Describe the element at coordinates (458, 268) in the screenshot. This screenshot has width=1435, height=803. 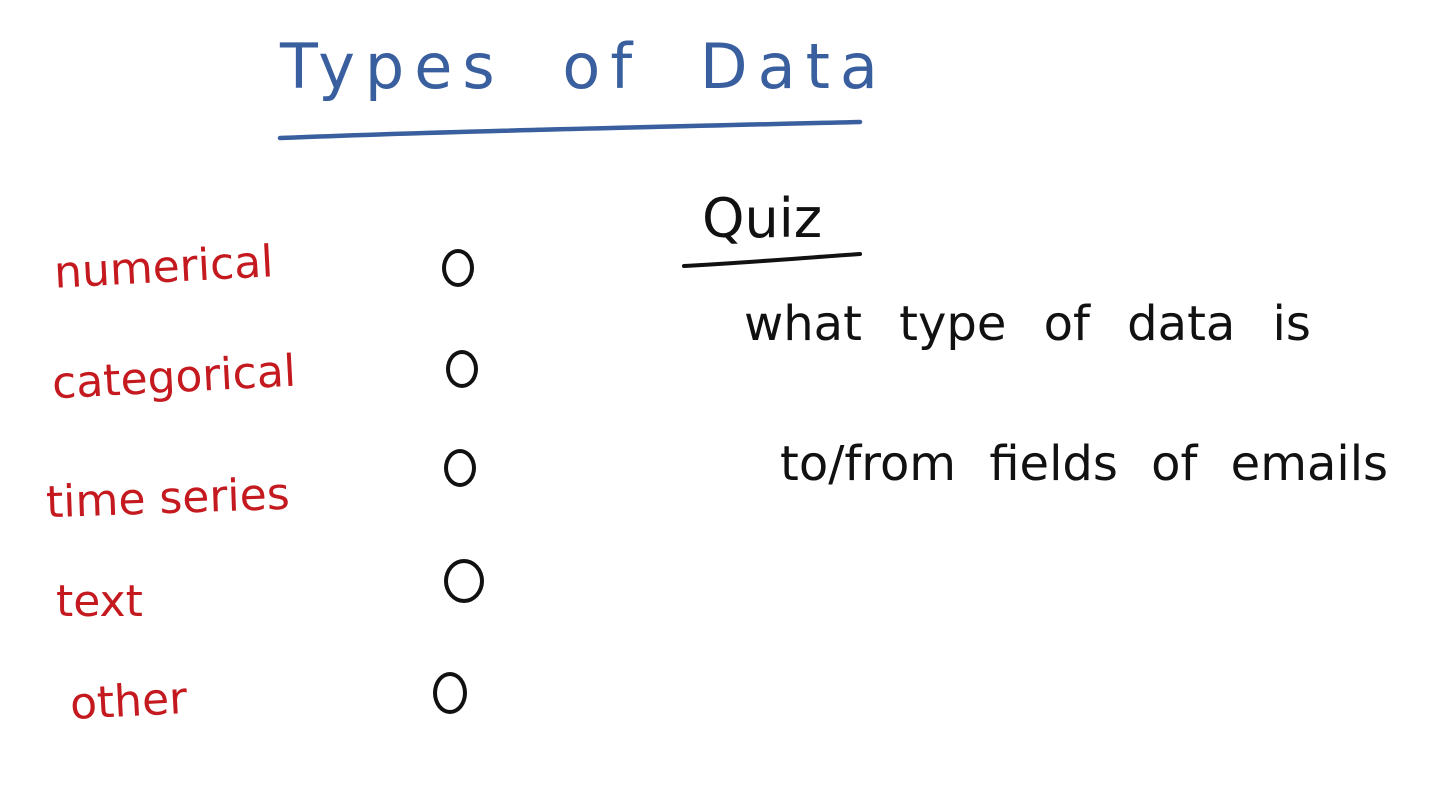
I see `radio-numerical` at that location.